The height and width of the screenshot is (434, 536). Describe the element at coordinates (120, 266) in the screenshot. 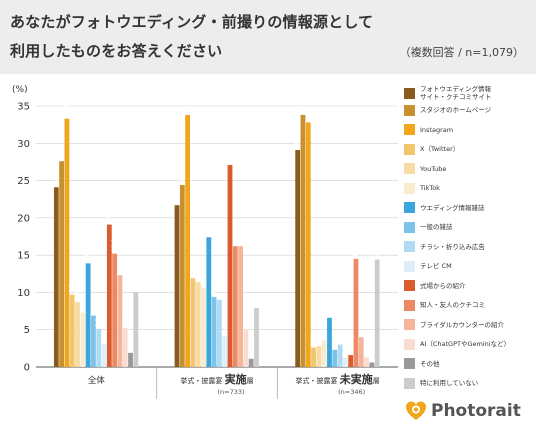

I see `data-label: 12.3` at that location.